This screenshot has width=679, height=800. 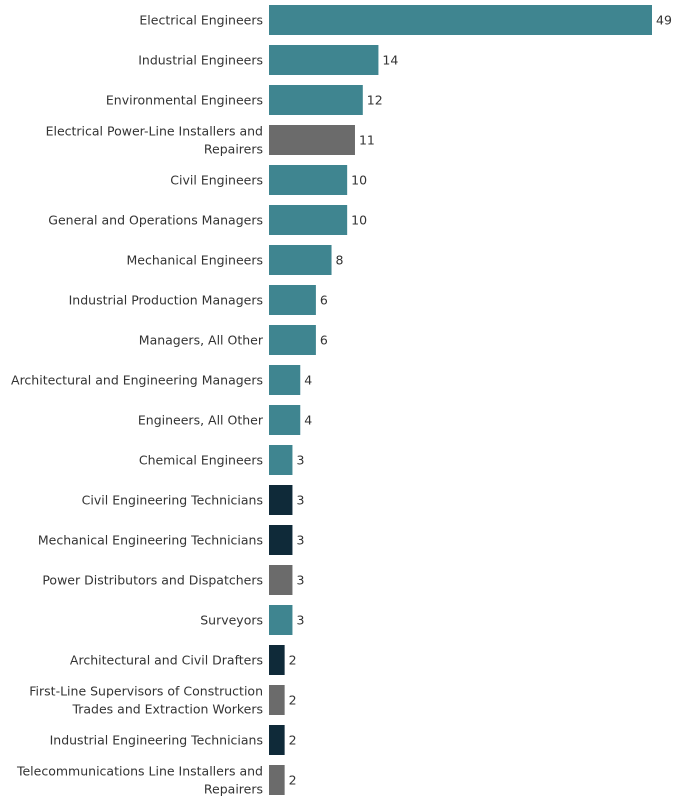 What do you see at coordinates (664, 20) in the screenshot?
I see `value-label: 49` at bounding box center [664, 20].